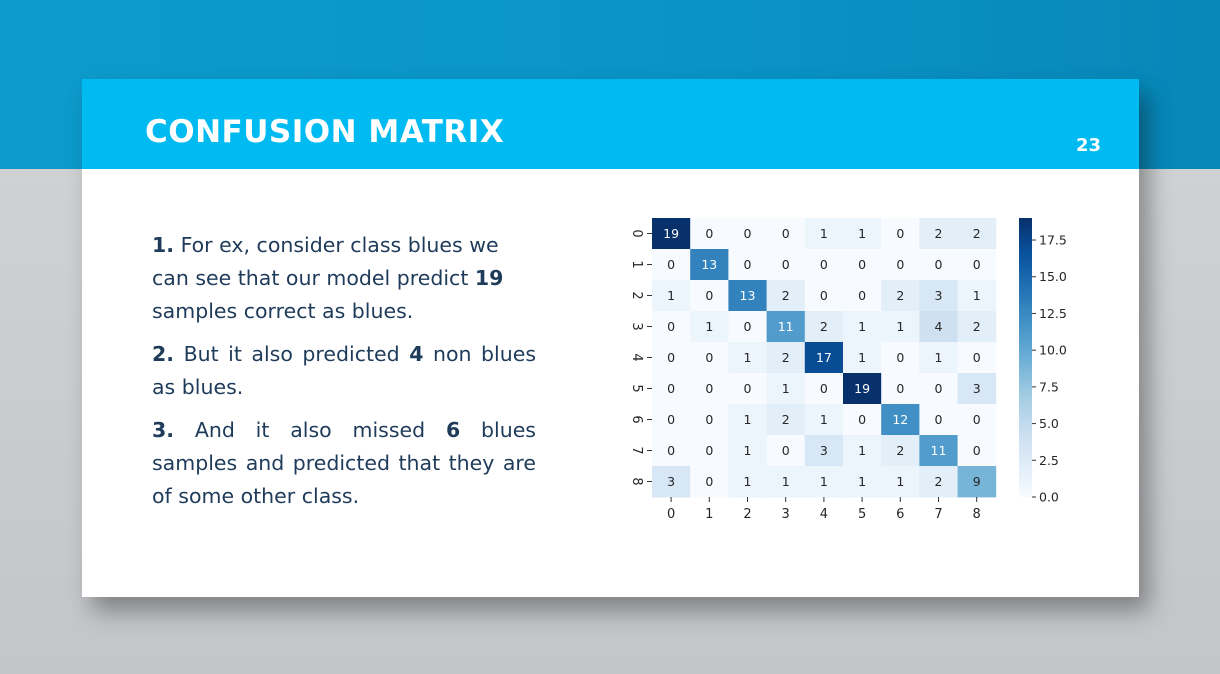 Image resolution: width=1220 pixels, height=674 pixels. Describe the element at coordinates (824, 264) in the screenshot. I see `heatmap-cell-label-r1-c4: 0` at that location.